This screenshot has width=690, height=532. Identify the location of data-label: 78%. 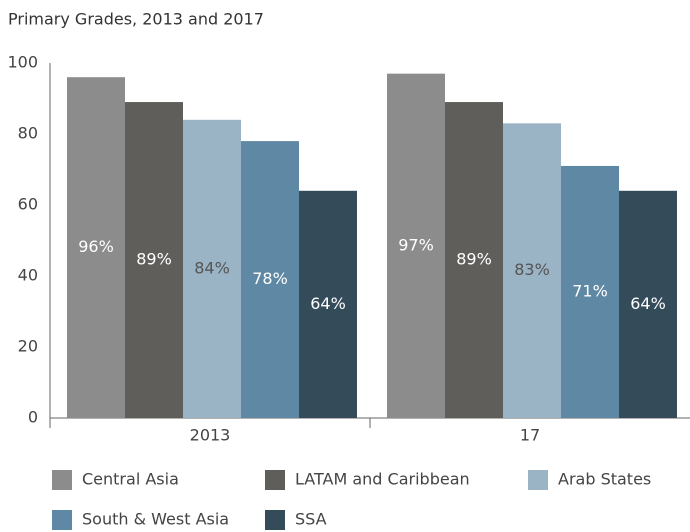
(270, 278).